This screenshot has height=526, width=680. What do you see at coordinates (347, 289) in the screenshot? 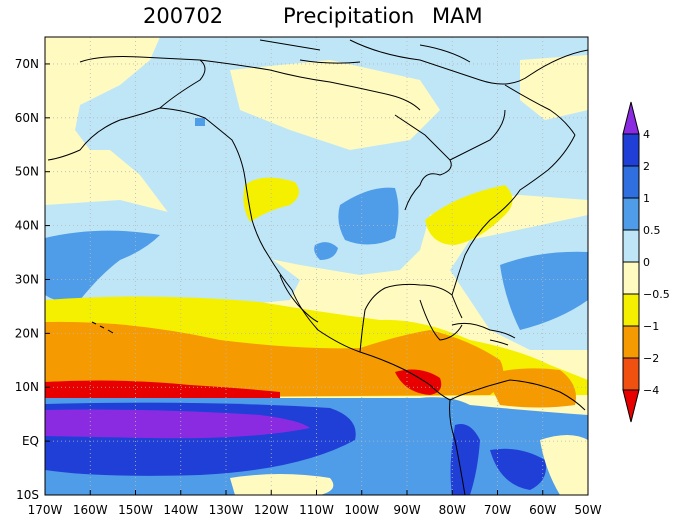
I see `coastline-pacific-us` at bounding box center [347, 289].